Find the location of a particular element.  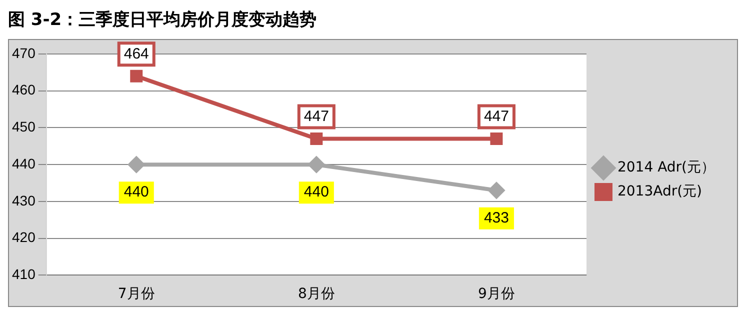

chart-title: 图 3-2：三季度日平均房价月度变动趋势 is located at coordinates (163, 20).